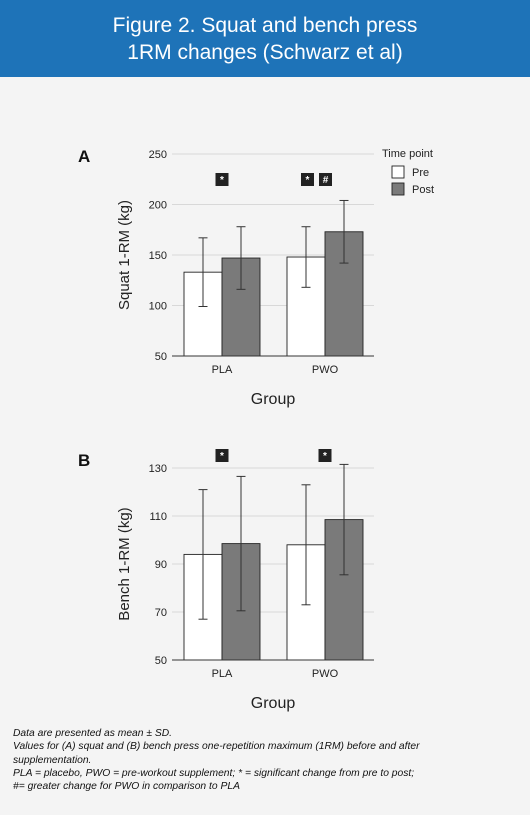 The height and width of the screenshot is (815, 530). Describe the element at coordinates (84, 156) in the screenshot. I see `panel-letter: A` at that location.